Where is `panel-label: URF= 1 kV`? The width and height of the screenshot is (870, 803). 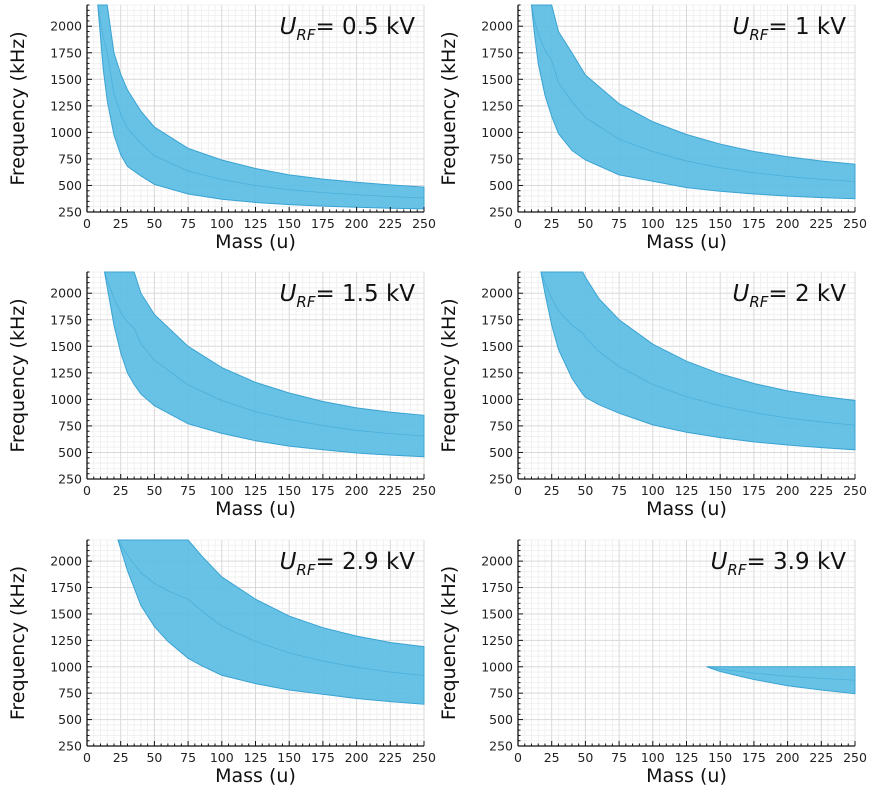
panel-label: URF= 1 kV is located at coordinates (790, 29).